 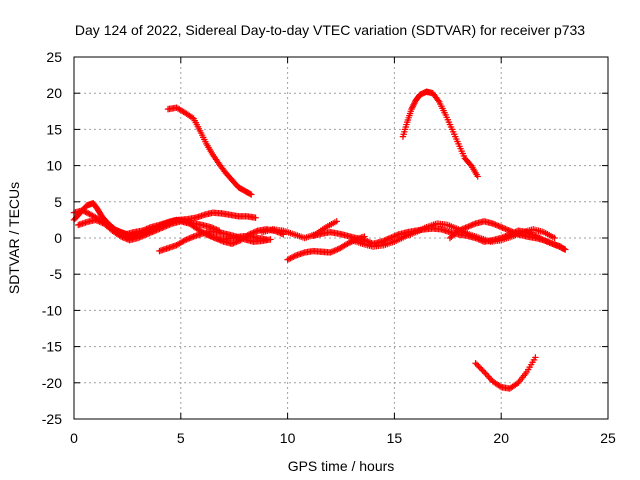 I want to click on x-axis-label: GPS time / hours, so click(x=341, y=466).